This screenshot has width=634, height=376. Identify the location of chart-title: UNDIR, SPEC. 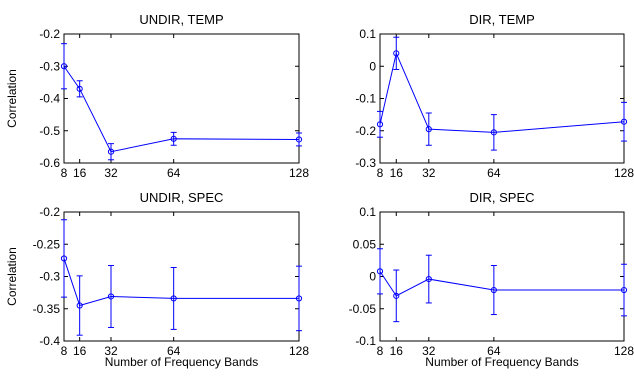
(182, 197).